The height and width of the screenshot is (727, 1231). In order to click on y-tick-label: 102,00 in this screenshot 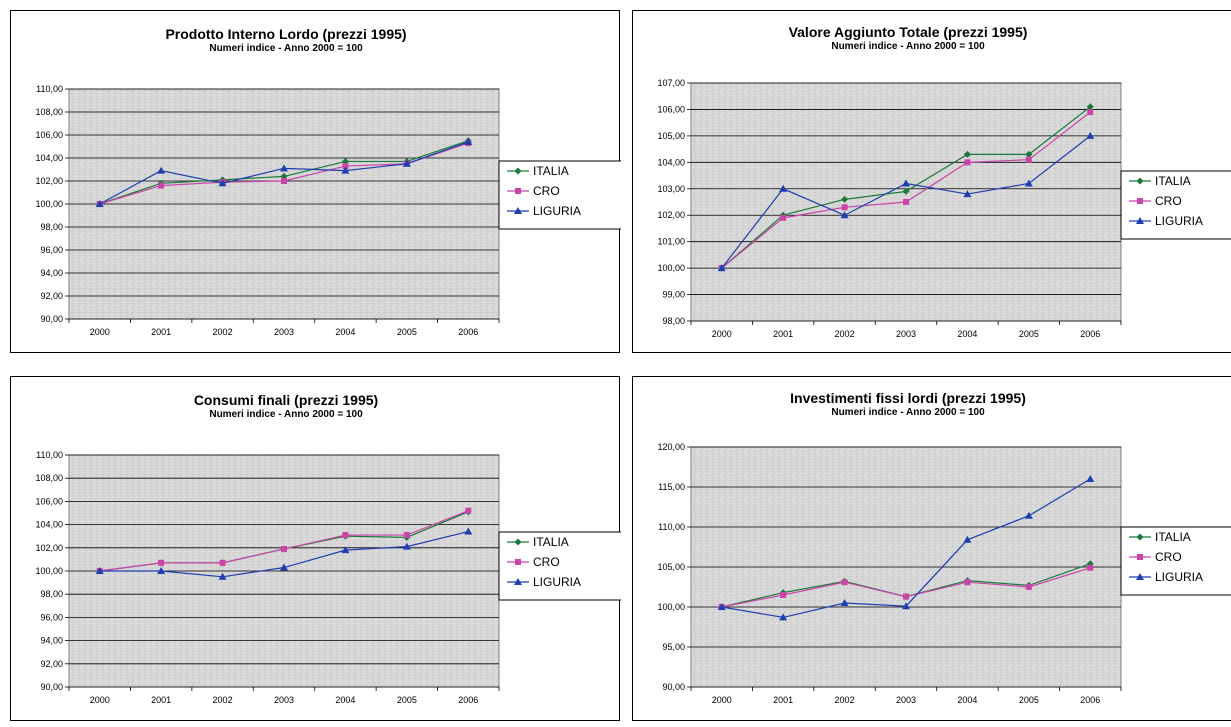, I will do `click(49, 548)`.